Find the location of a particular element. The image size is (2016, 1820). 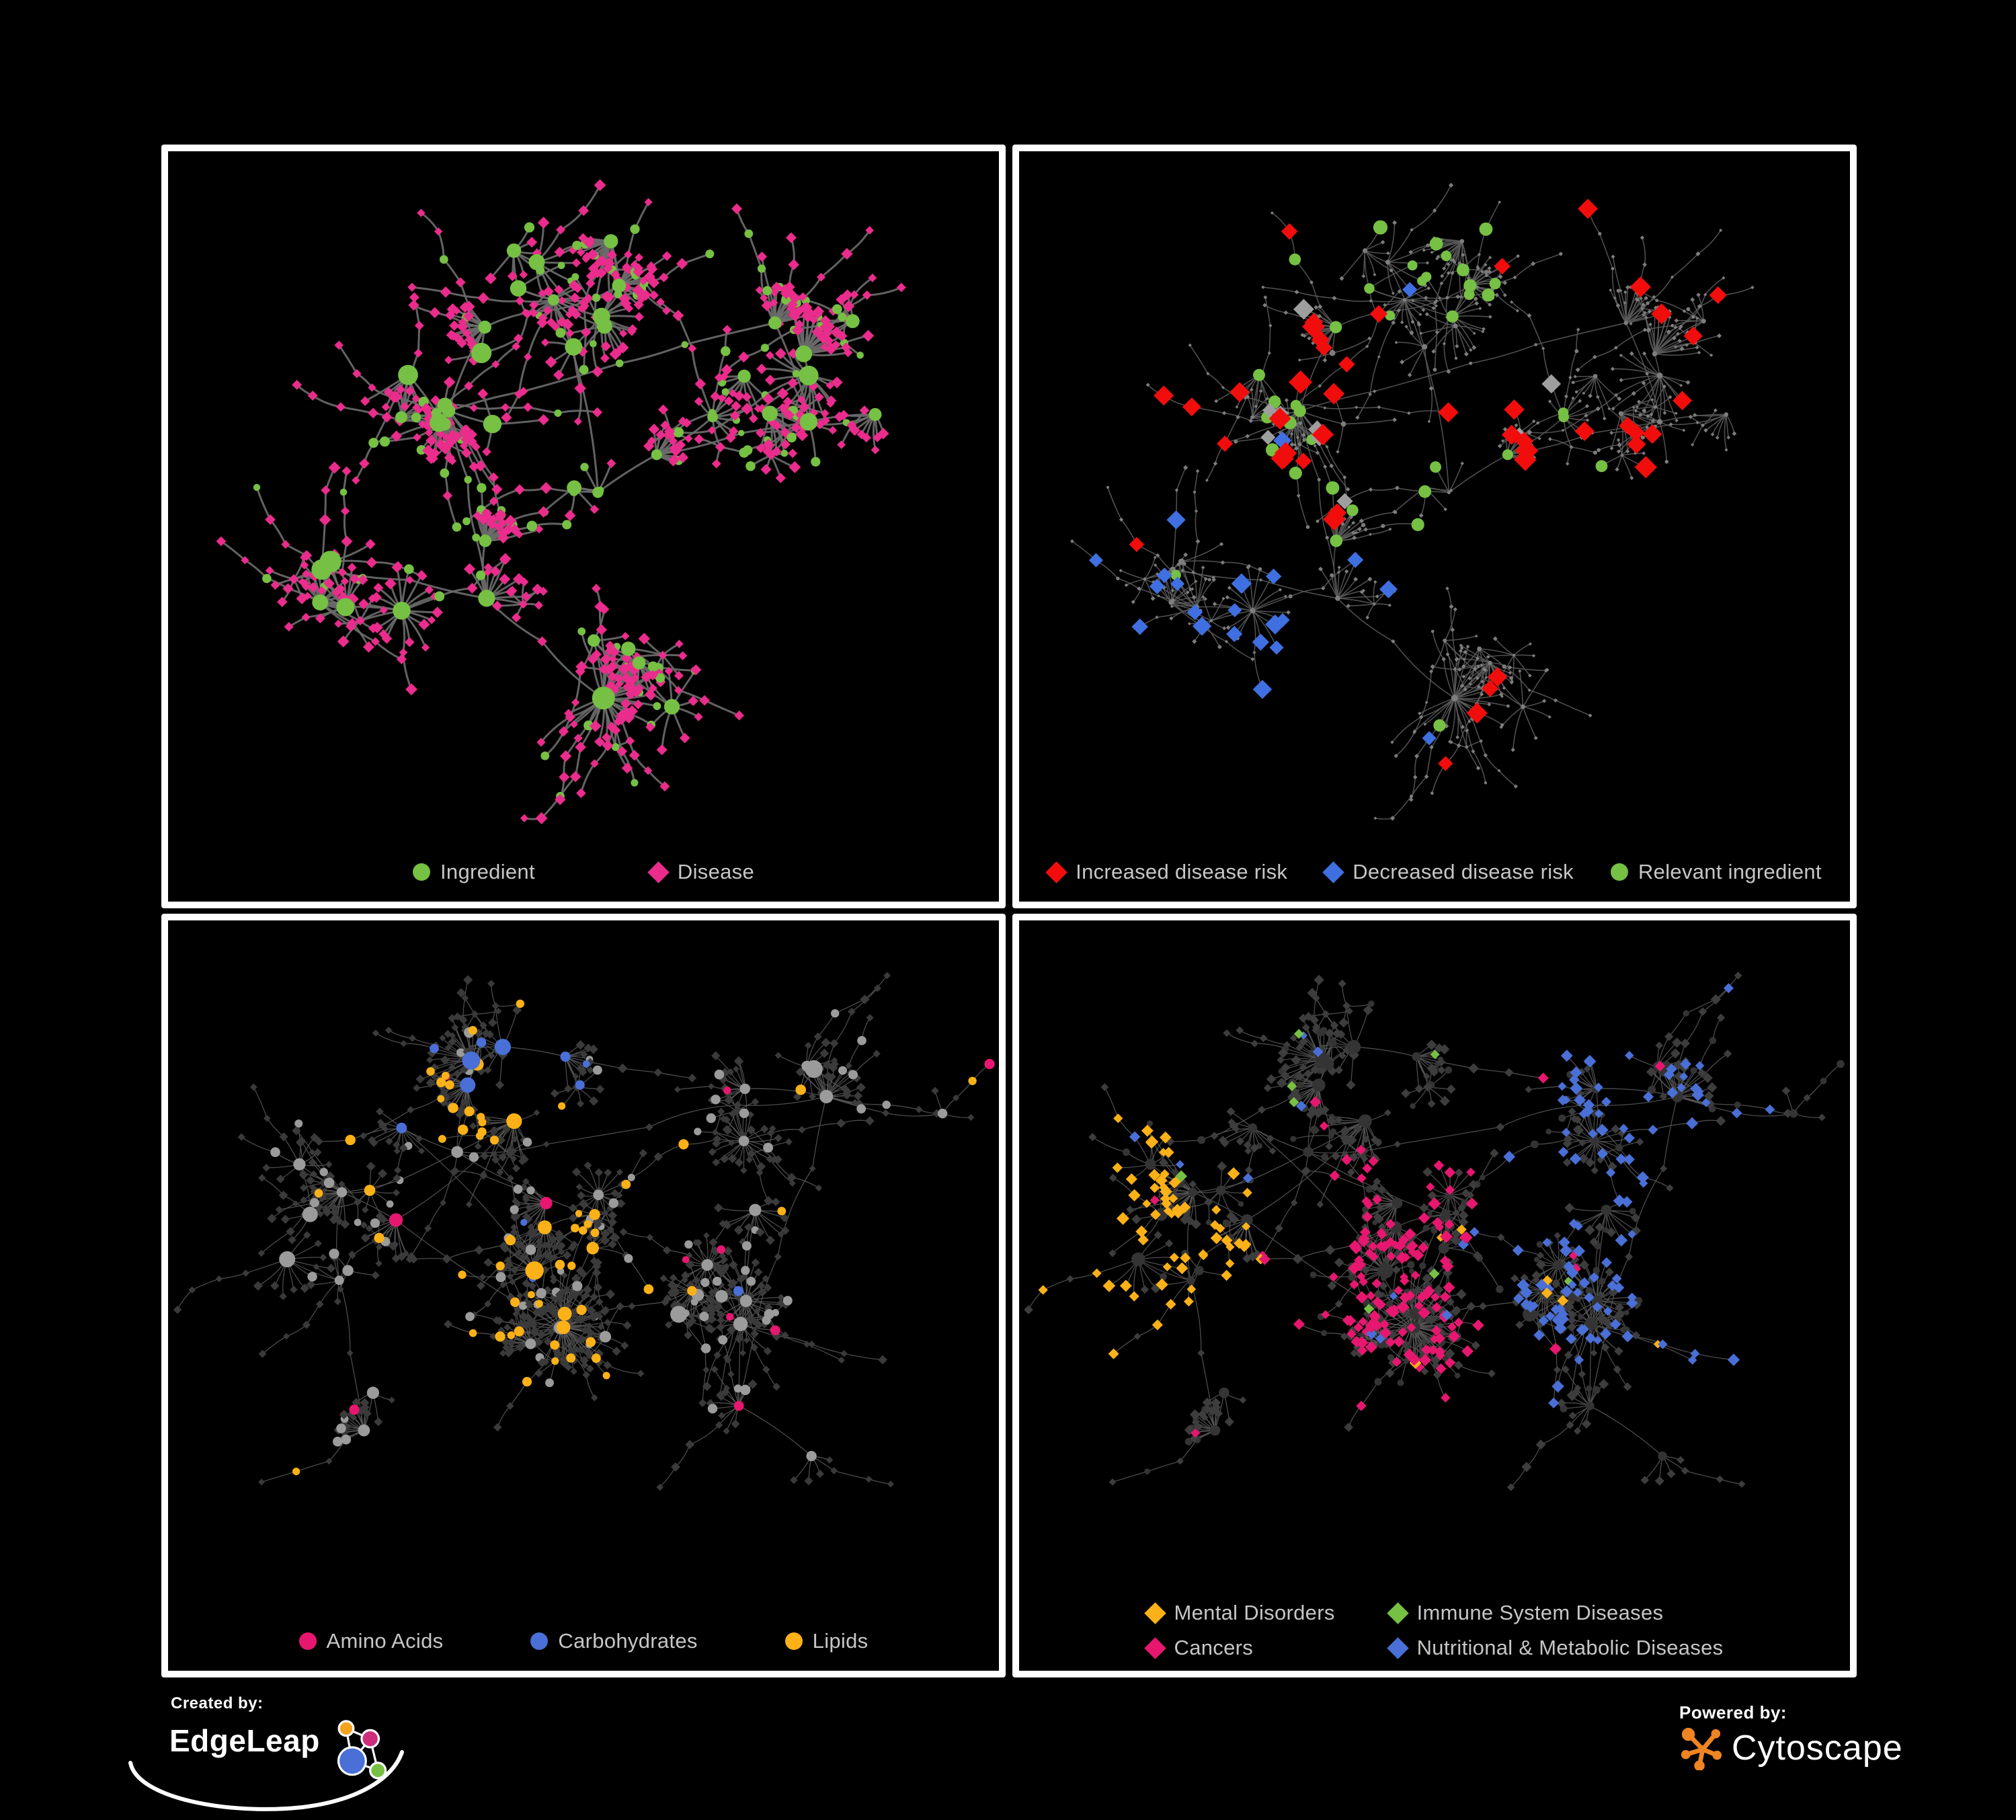

legend-item-ingredient: Ingredient is located at coordinates (474, 872).